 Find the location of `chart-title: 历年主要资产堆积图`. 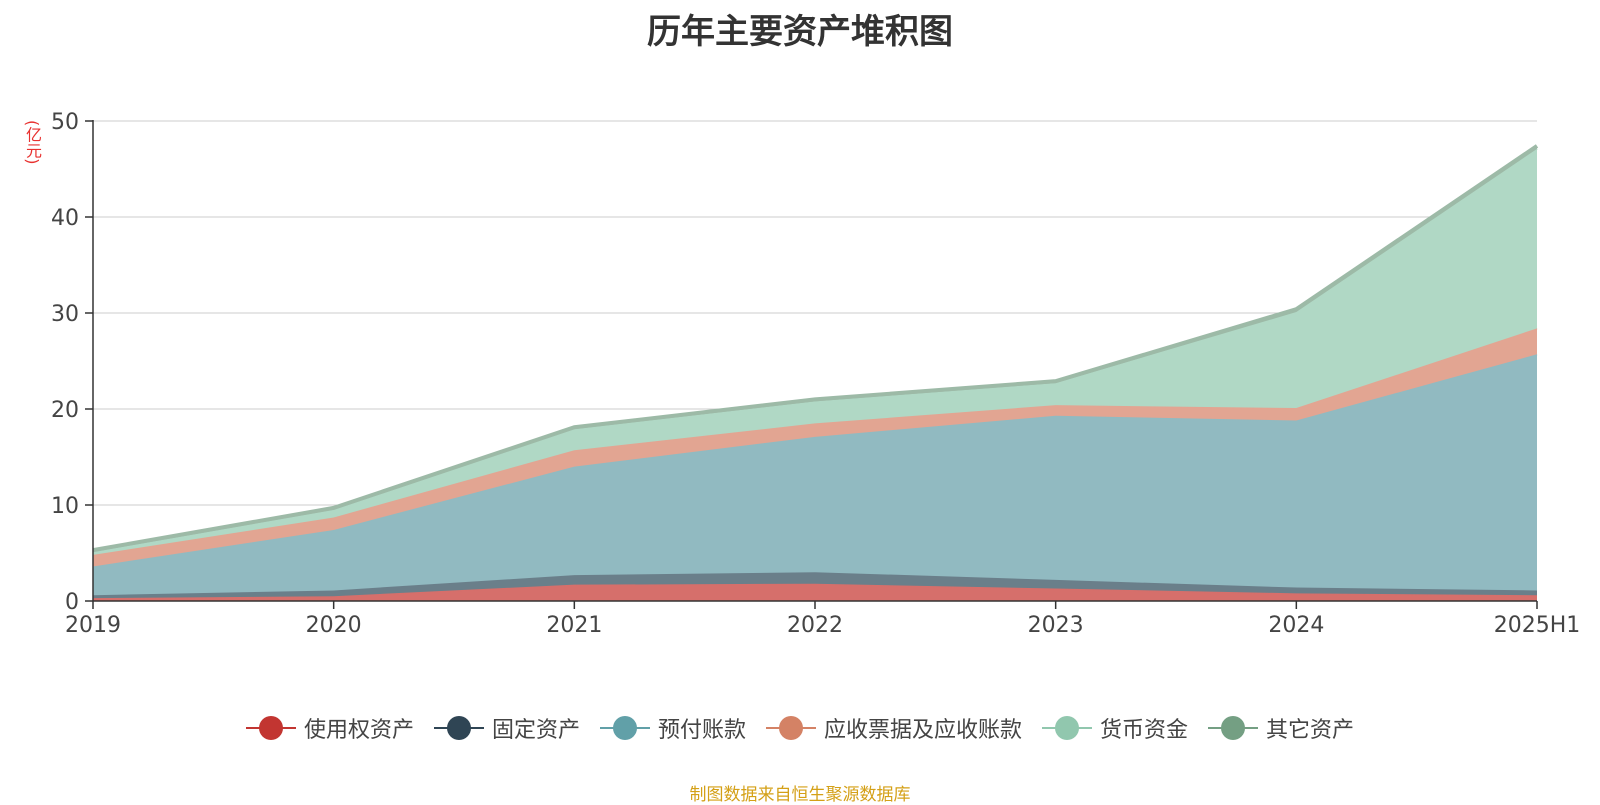

chart-title: 历年主要资产堆积图 is located at coordinates (800, 32).